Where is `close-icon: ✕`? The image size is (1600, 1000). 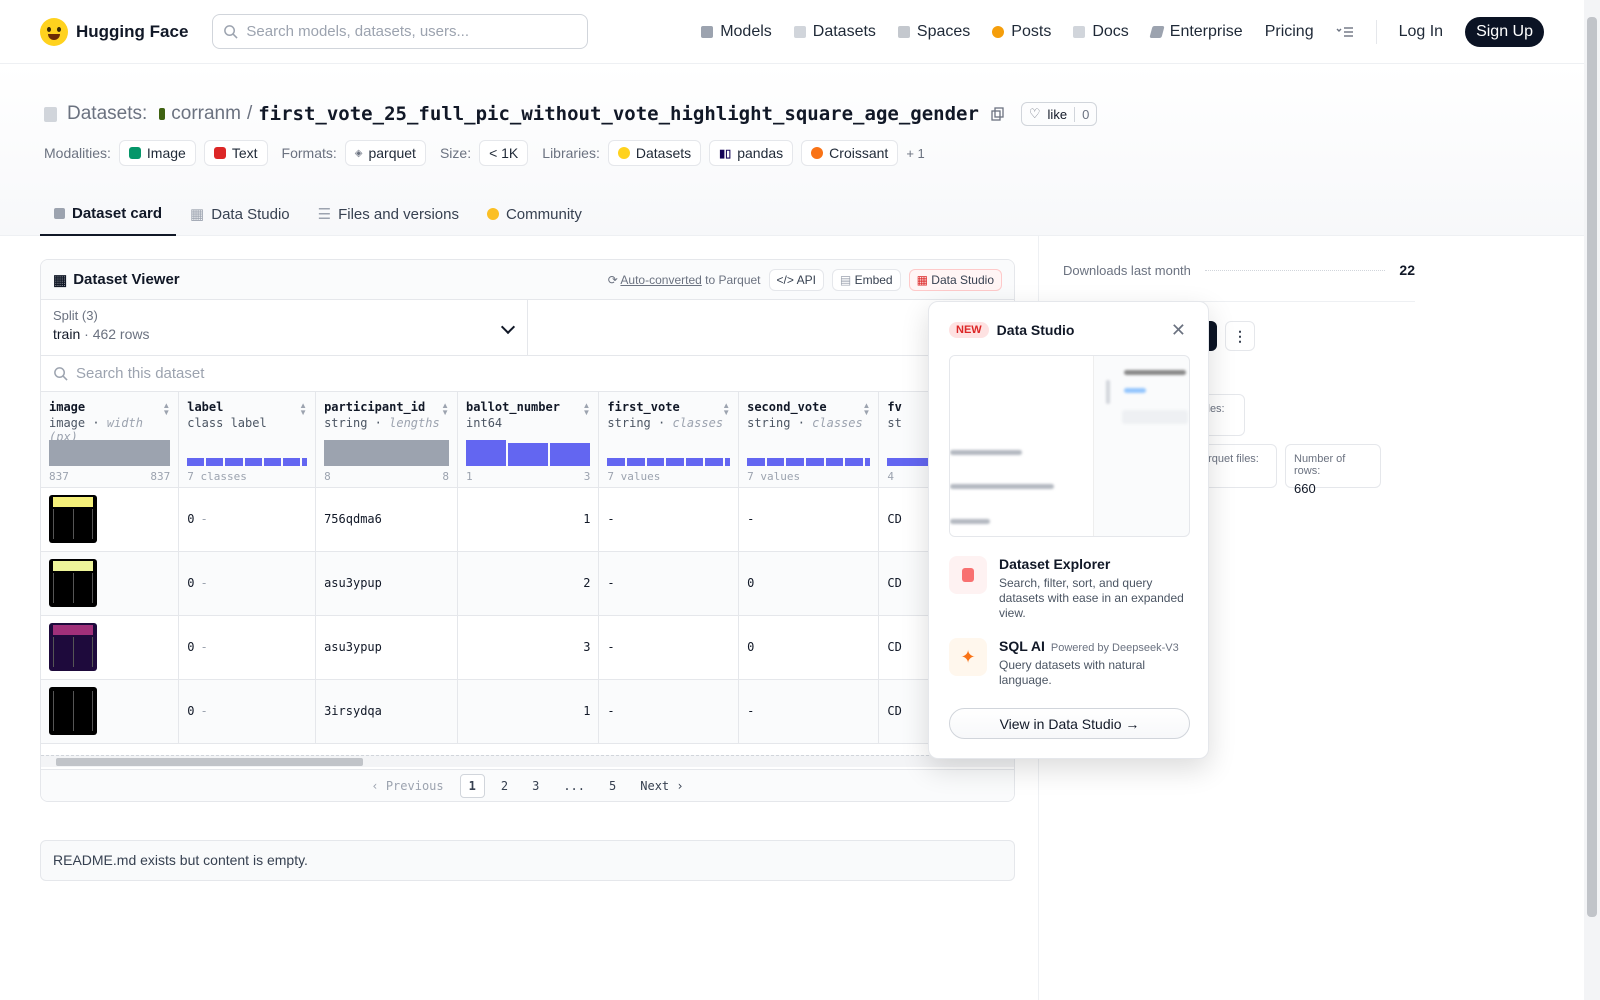
close-icon: ✕ is located at coordinates (1178, 330).